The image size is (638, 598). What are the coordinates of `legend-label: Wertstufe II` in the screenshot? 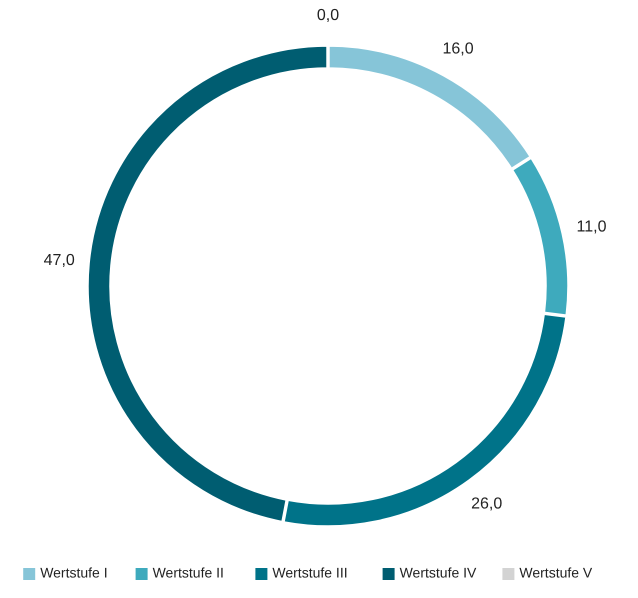 It's located at (188, 572).